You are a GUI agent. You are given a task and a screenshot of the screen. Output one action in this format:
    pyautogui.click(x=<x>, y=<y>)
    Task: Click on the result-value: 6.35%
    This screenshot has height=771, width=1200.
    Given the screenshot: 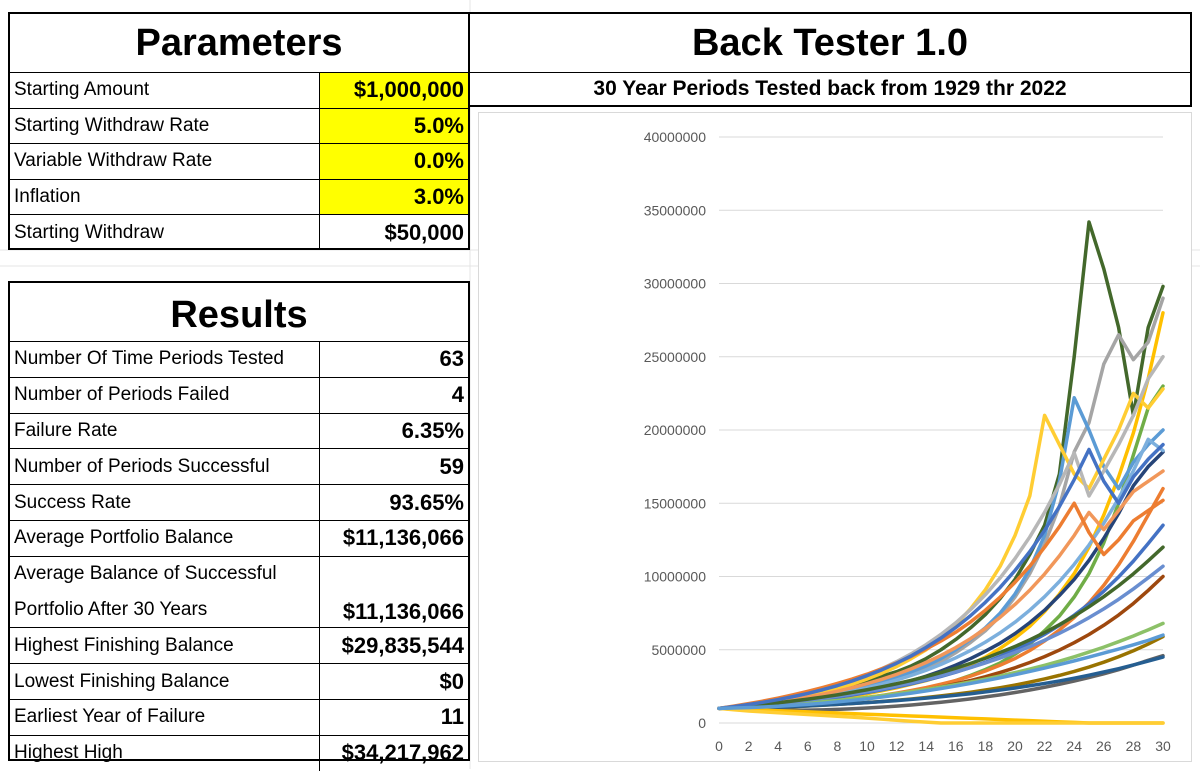 What is the action you would take?
    pyautogui.click(x=432, y=430)
    